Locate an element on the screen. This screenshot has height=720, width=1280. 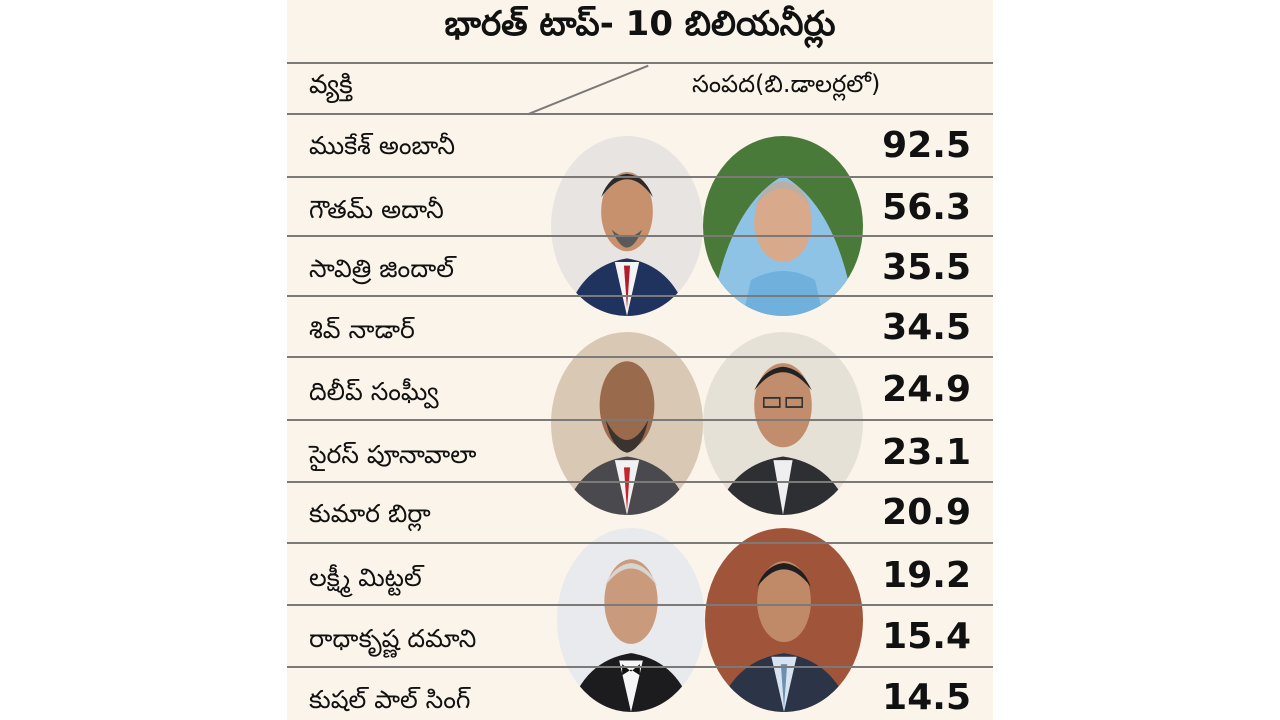
header-bottom-rule is located at coordinates (640, 114).